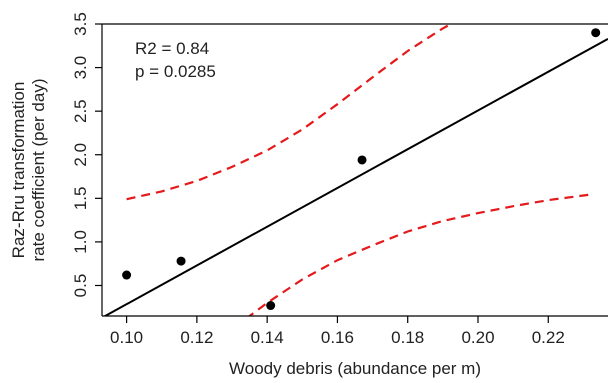 This screenshot has height=383, width=608. I want to click on y-tick-label: 1.5, so click(80, 199).